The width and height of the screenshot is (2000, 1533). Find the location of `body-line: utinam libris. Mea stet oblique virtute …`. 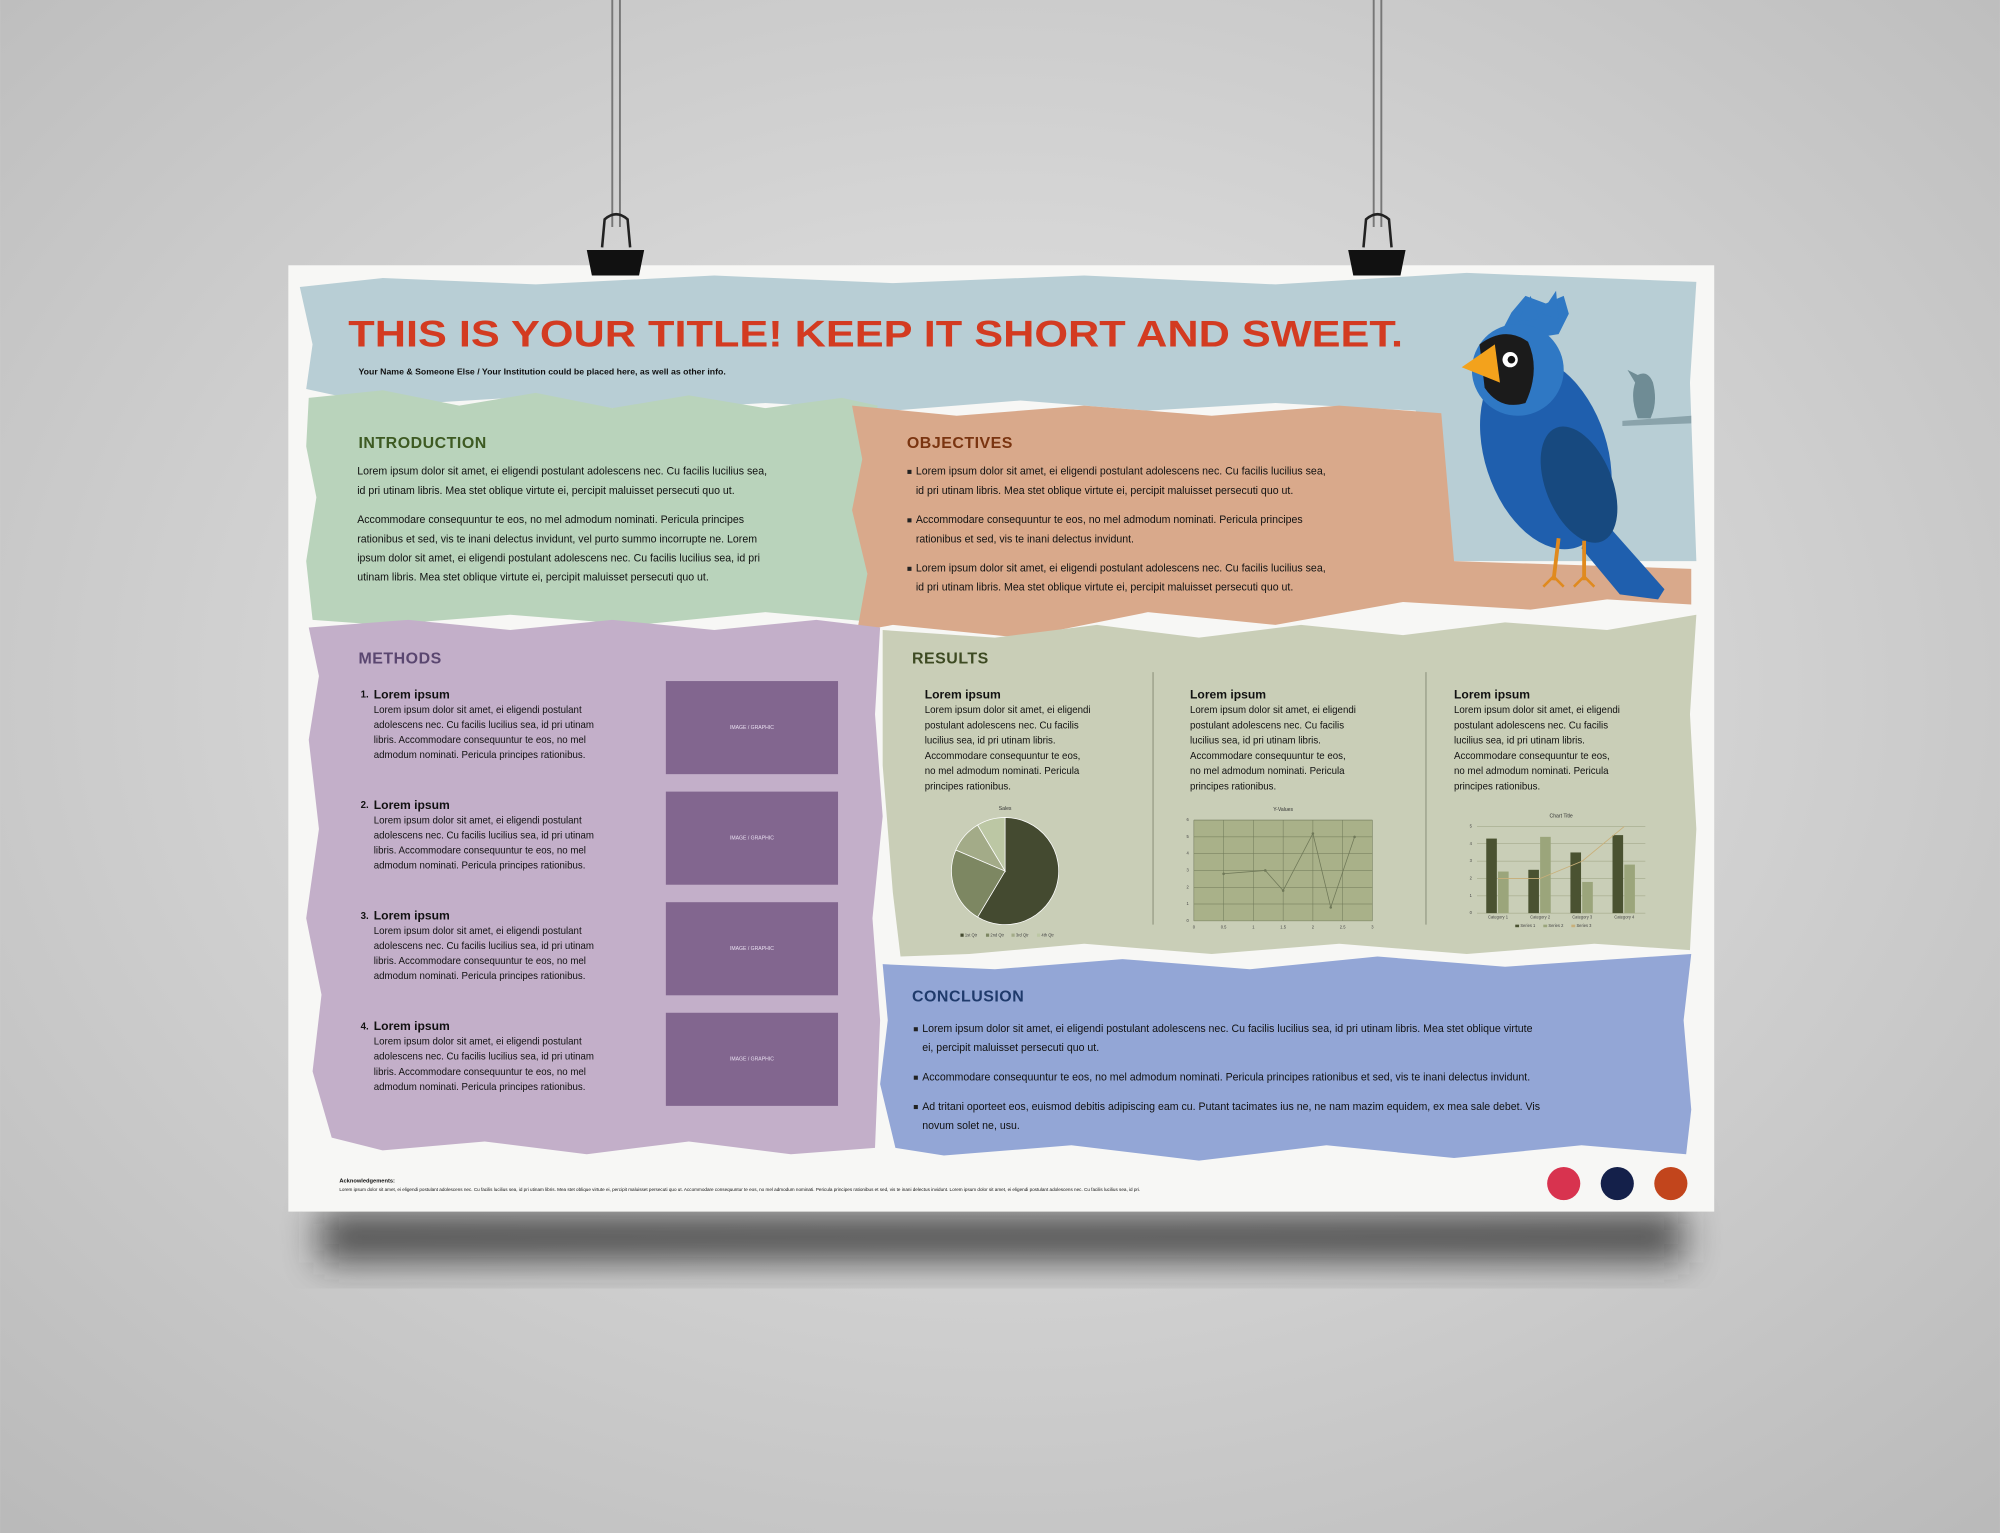

body-line: utinam libris. Mea stet oblique virtute … is located at coordinates (533, 578).